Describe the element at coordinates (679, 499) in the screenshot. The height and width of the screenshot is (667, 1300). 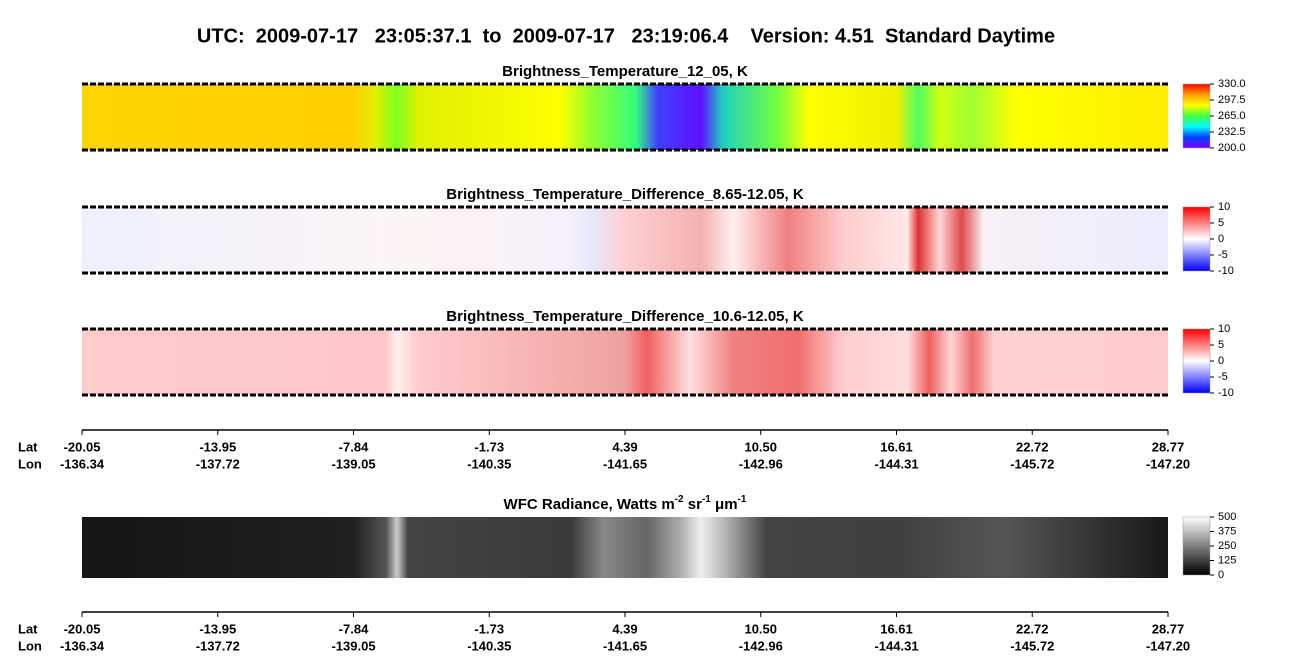
I see `title-part: -2` at that location.